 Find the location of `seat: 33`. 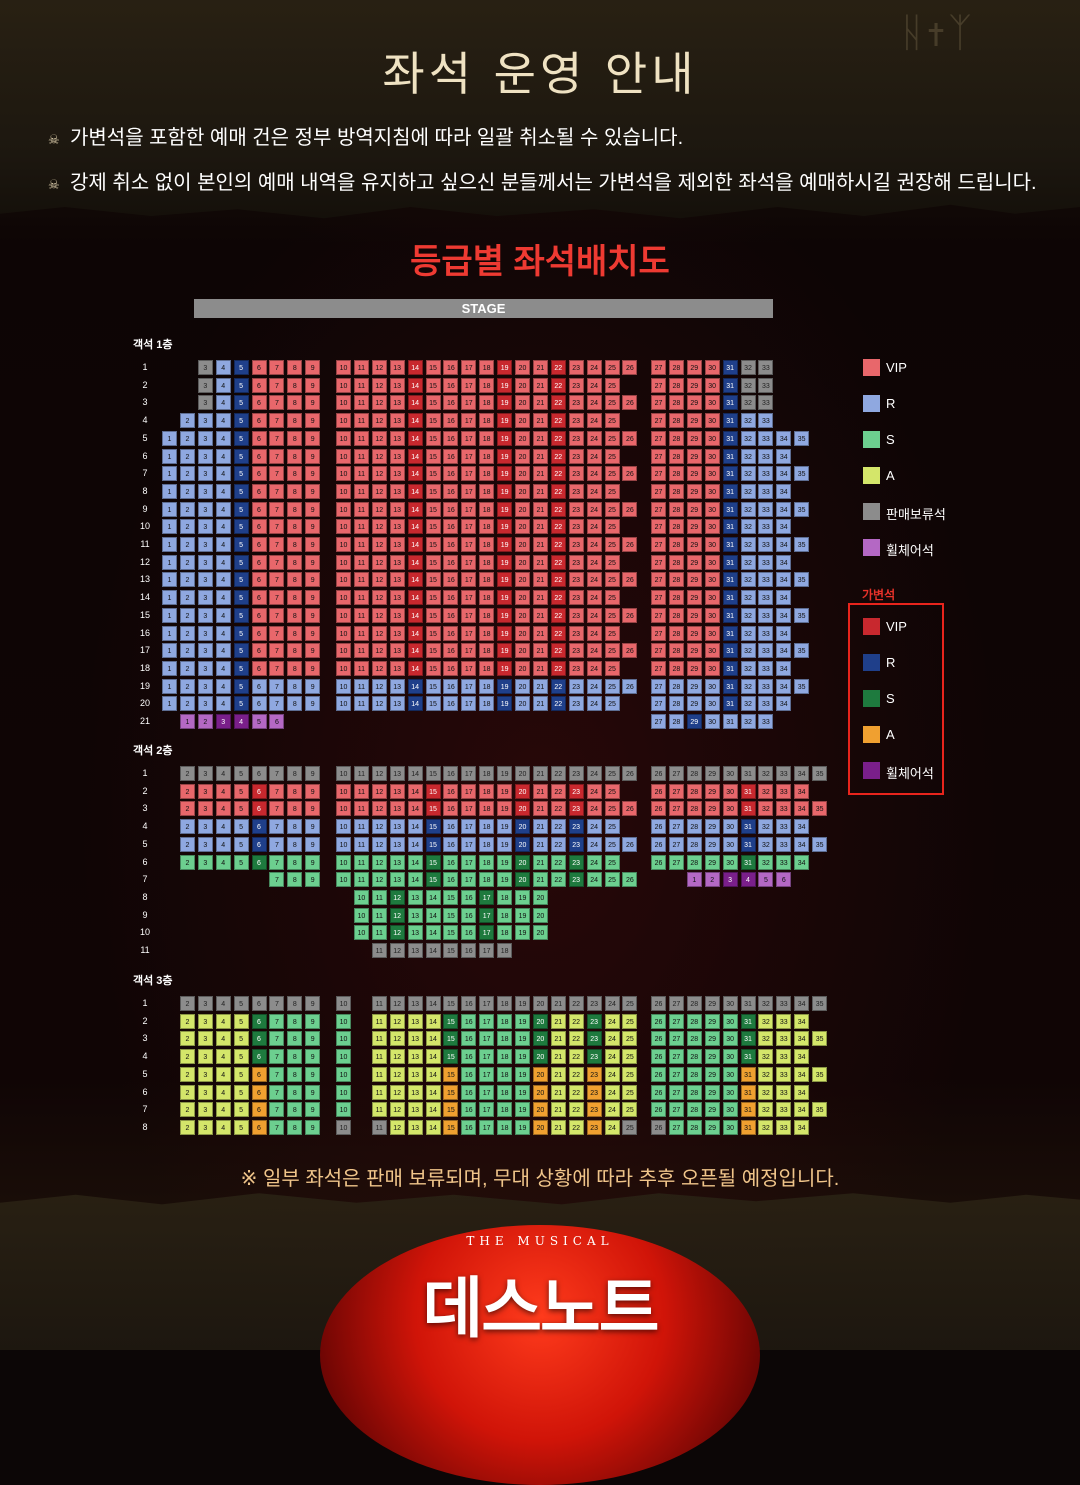

seat: 33 is located at coordinates (766, 633).